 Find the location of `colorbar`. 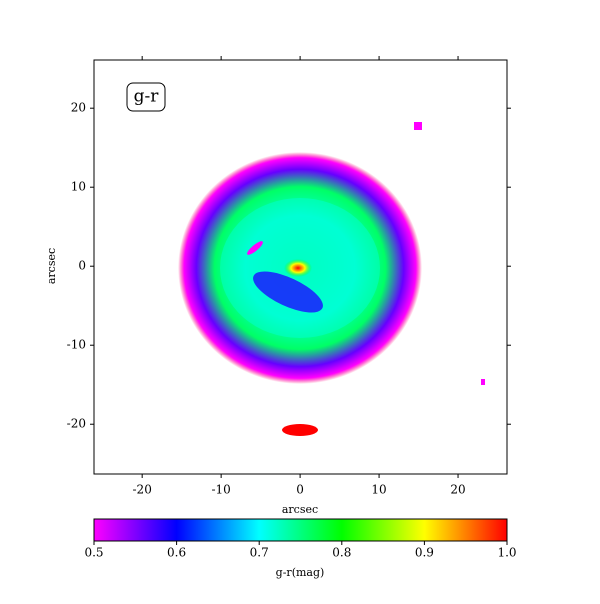

colorbar is located at coordinates (300, 530).